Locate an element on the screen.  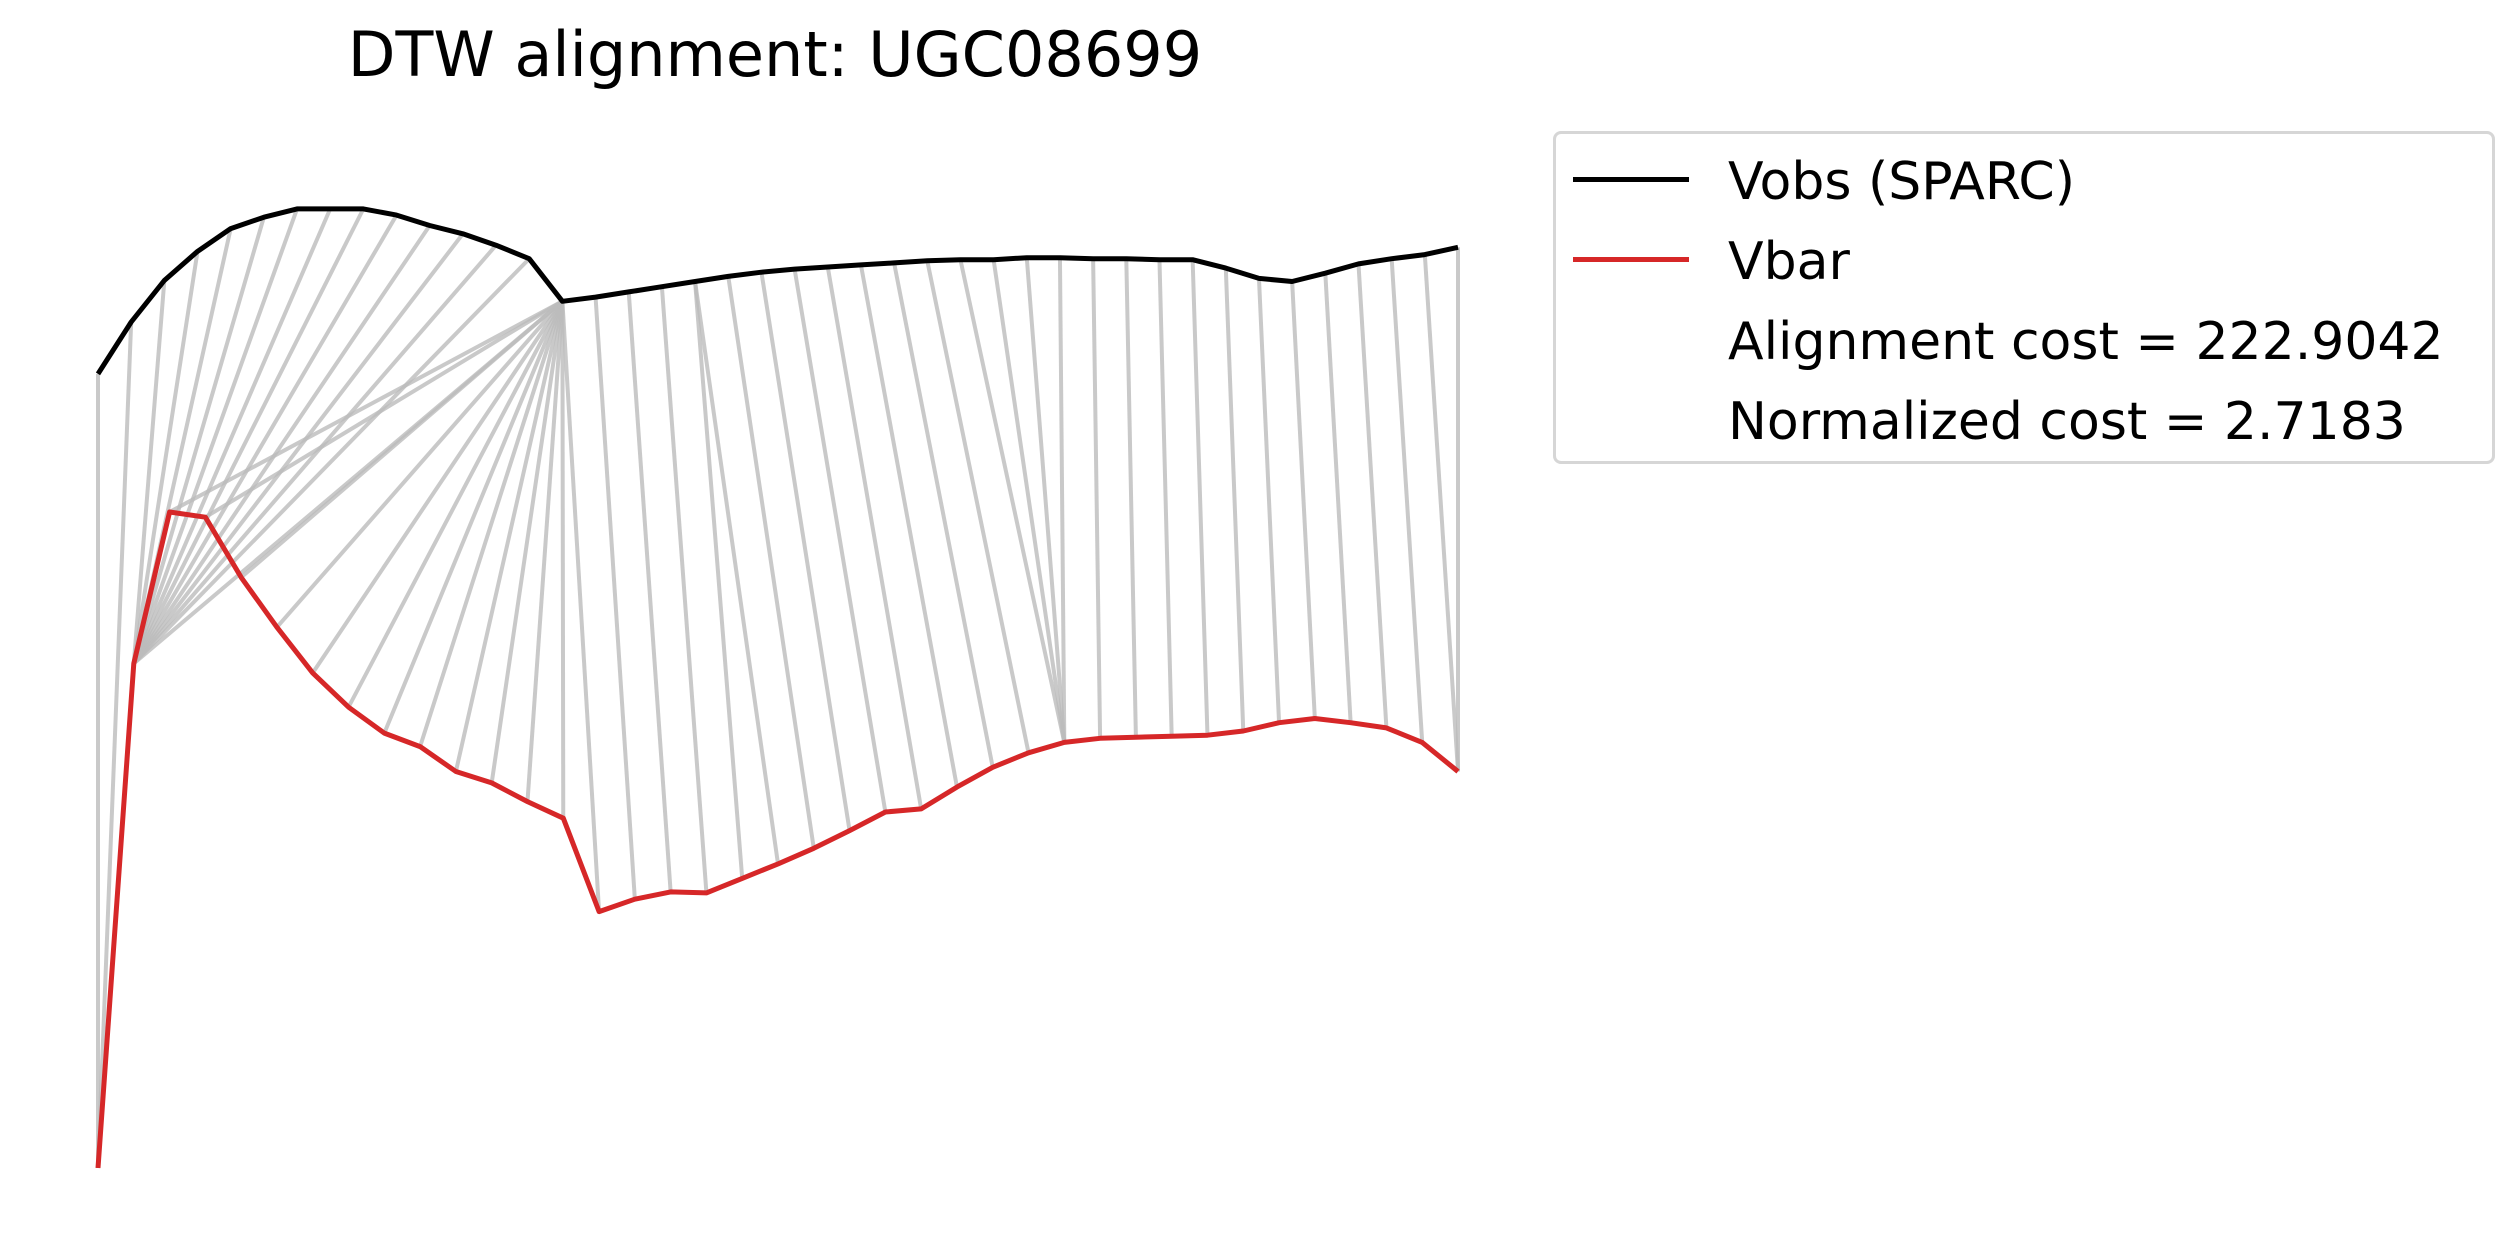
legend-swatch-vobs is located at coordinates (1631, 179).